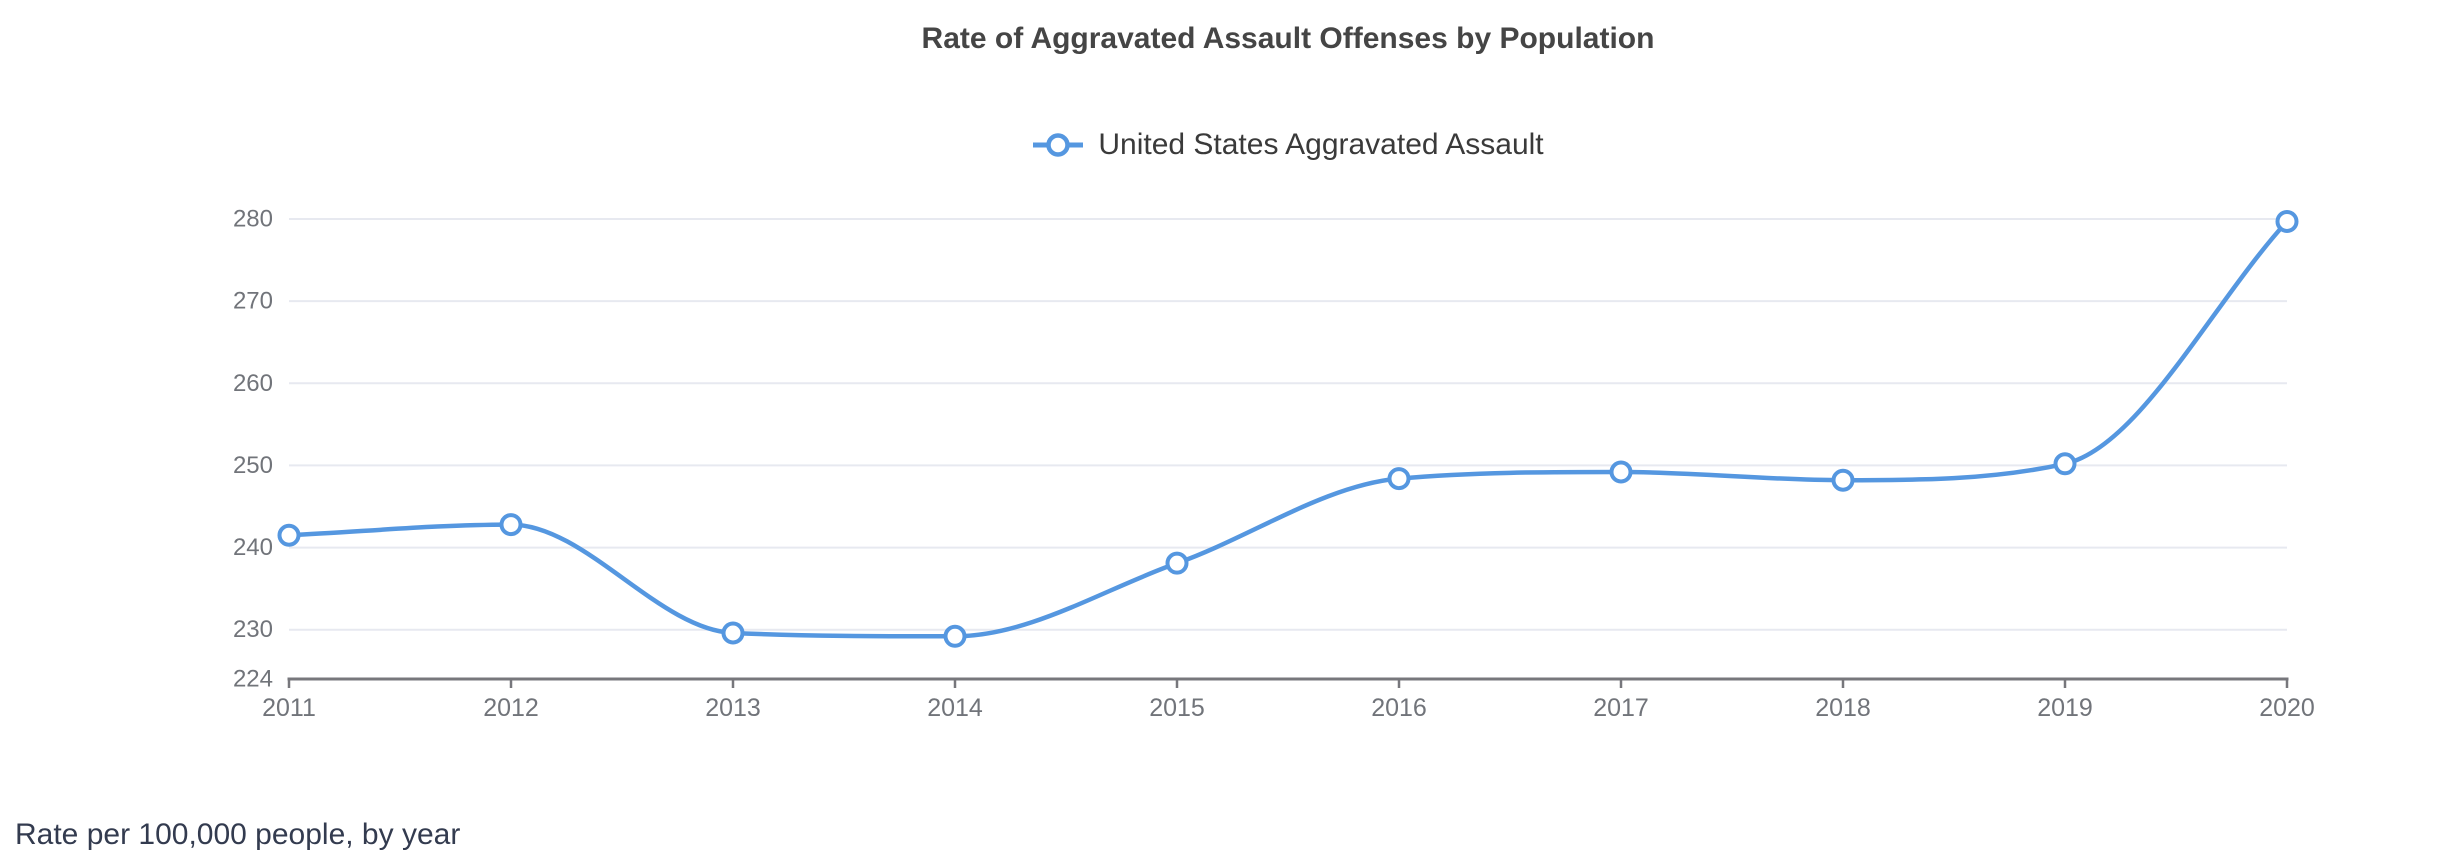 This screenshot has height=868, width=2450. What do you see at coordinates (733, 708) in the screenshot?
I see `x-axis-tick-label: 2013` at bounding box center [733, 708].